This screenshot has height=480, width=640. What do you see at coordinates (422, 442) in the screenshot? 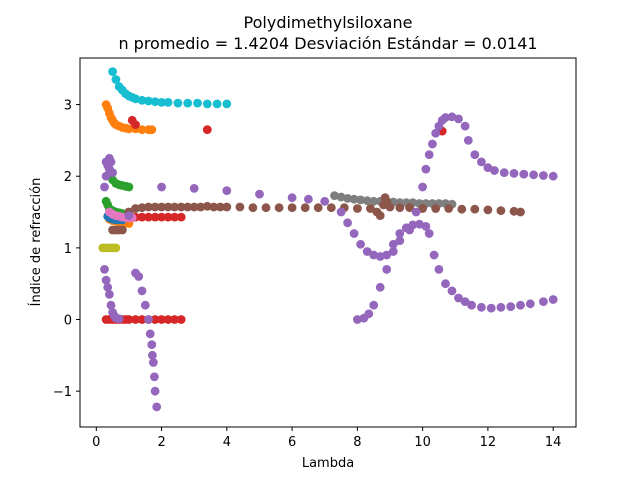
I see `x-tick-label: 10` at bounding box center [422, 442].